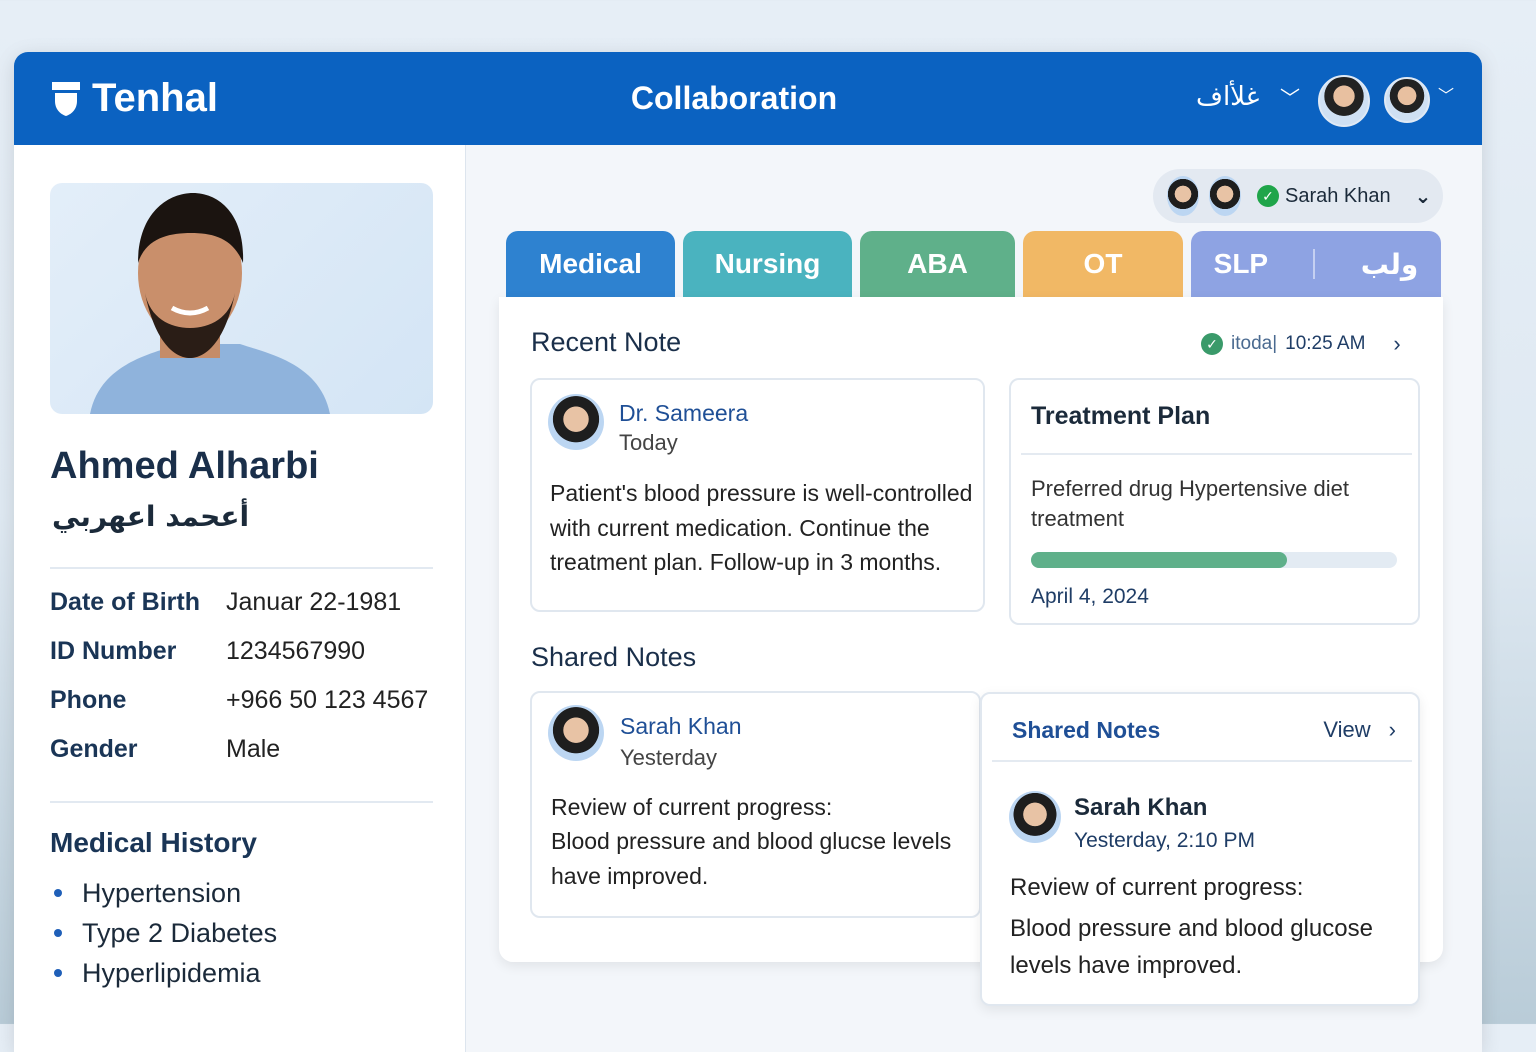 The width and height of the screenshot is (1536, 1052). Describe the element at coordinates (155, 98) in the screenshot. I see `logo-text: Tenhal` at that location.